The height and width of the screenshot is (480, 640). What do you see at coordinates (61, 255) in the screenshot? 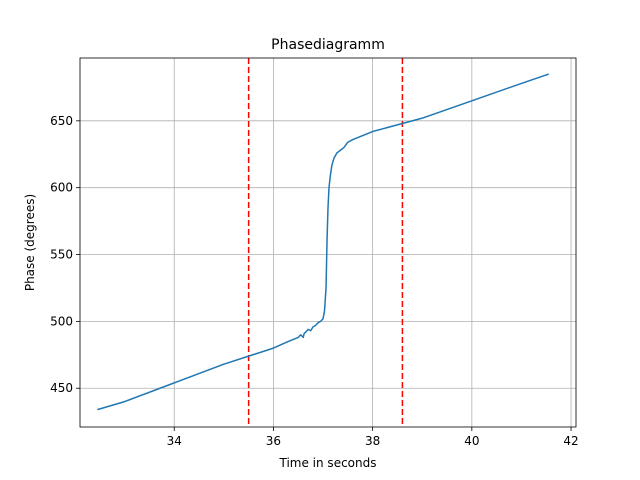
I see `y-tick-label: 550` at bounding box center [61, 255].